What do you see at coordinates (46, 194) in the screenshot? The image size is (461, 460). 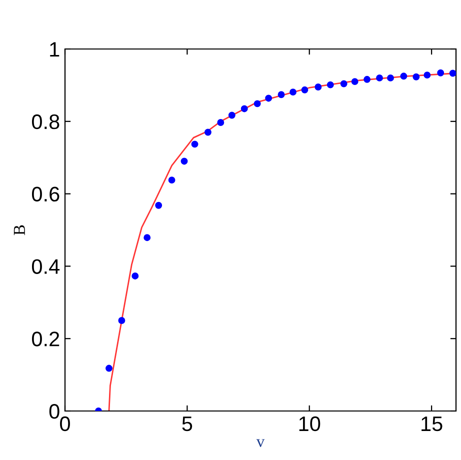 I see `y-tick-label: 0.6` at bounding box center [46, 194].